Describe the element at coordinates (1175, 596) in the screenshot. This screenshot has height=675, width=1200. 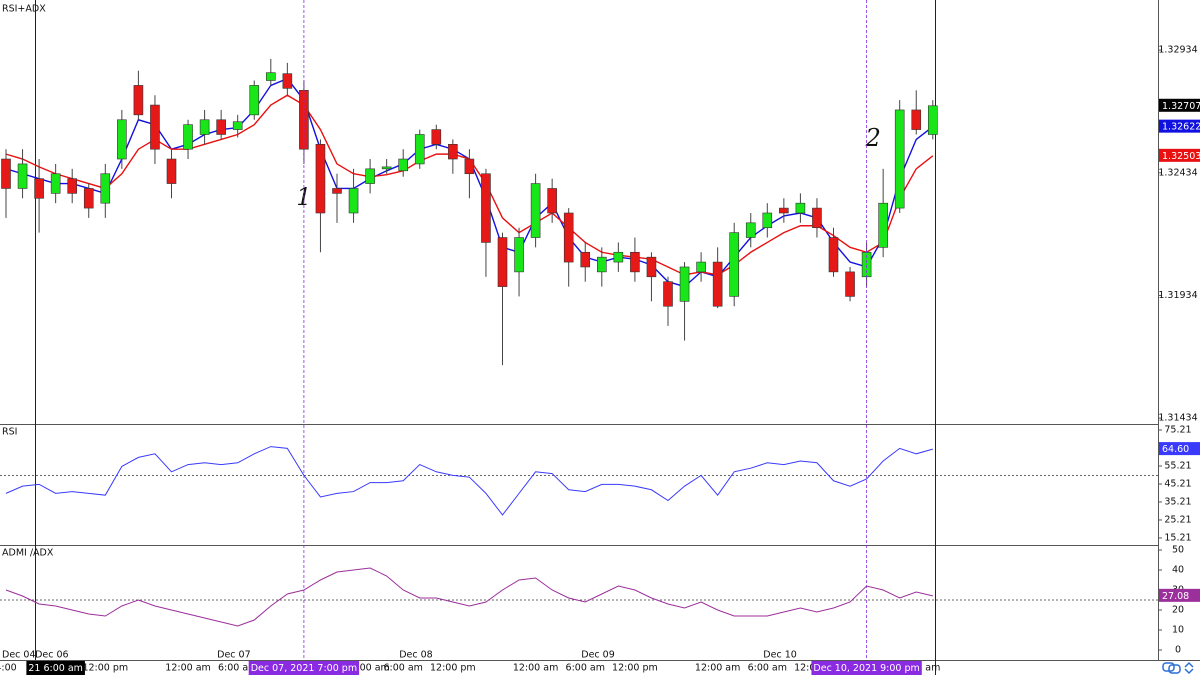
I see `last-value-label: 27.08` at that location.